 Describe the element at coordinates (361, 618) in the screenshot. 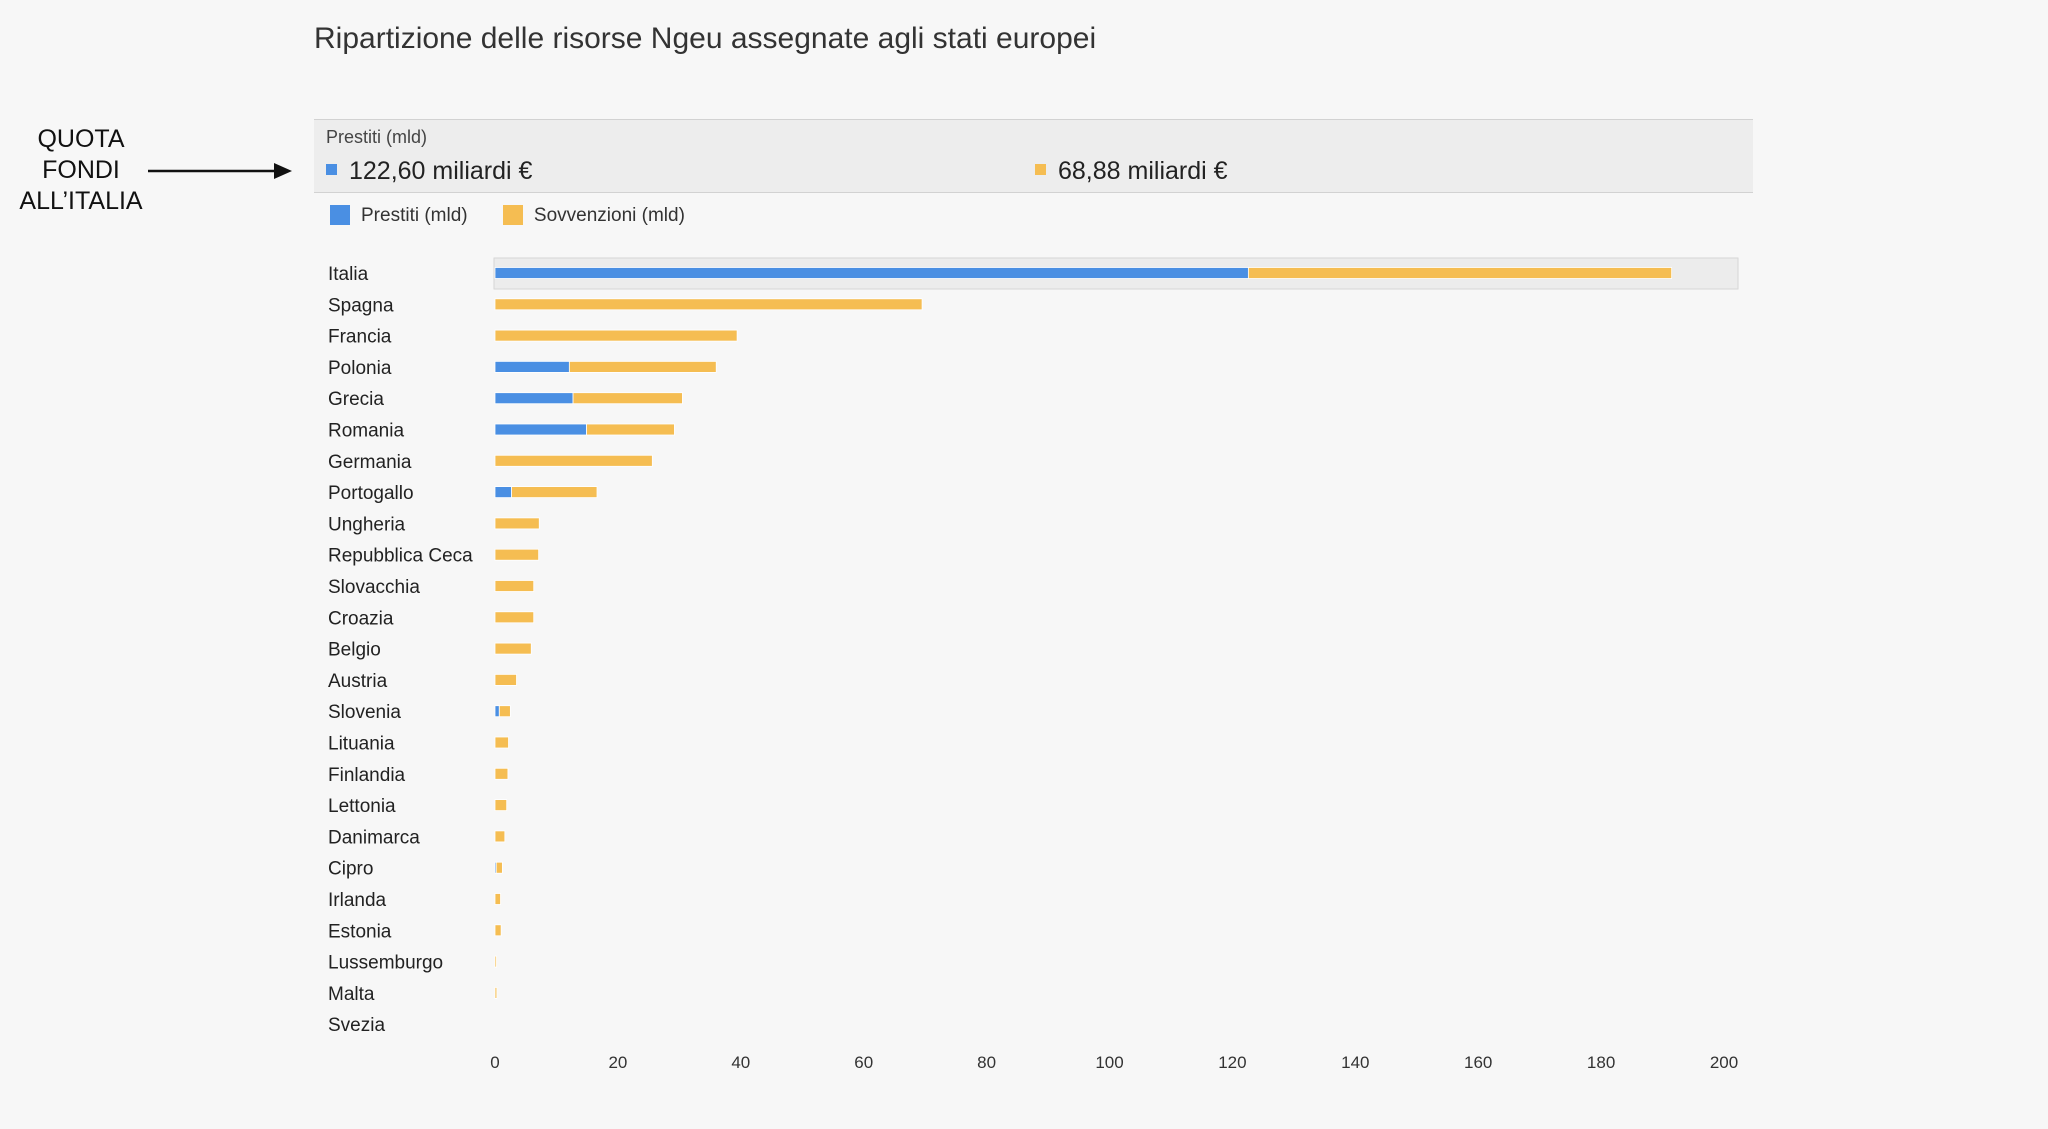

I see `category-label: Croazia` at that location.